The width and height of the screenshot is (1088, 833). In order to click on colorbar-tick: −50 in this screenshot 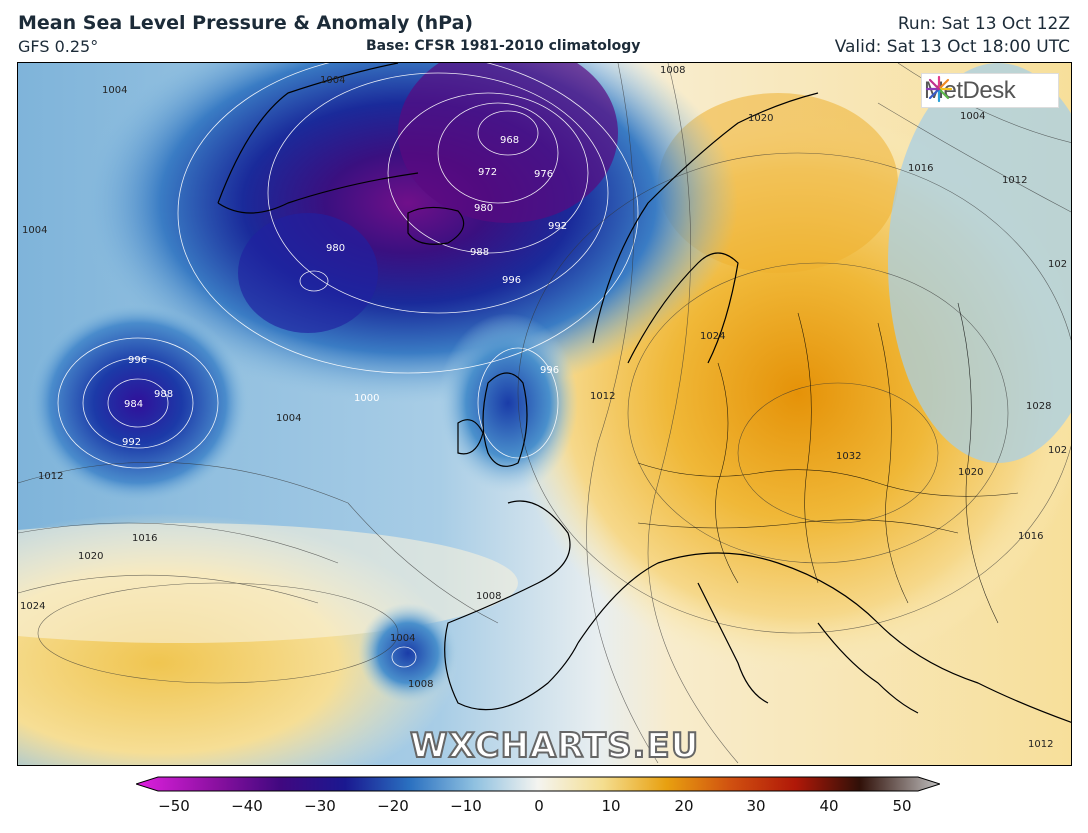, I will do `click(174, 806)`.